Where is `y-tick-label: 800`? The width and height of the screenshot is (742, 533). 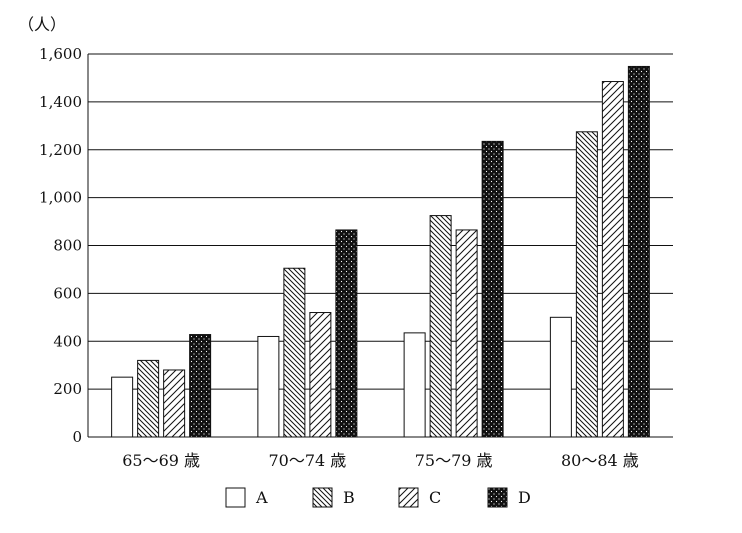
y-tick-label: 800 is located at coordinates (67, 246).